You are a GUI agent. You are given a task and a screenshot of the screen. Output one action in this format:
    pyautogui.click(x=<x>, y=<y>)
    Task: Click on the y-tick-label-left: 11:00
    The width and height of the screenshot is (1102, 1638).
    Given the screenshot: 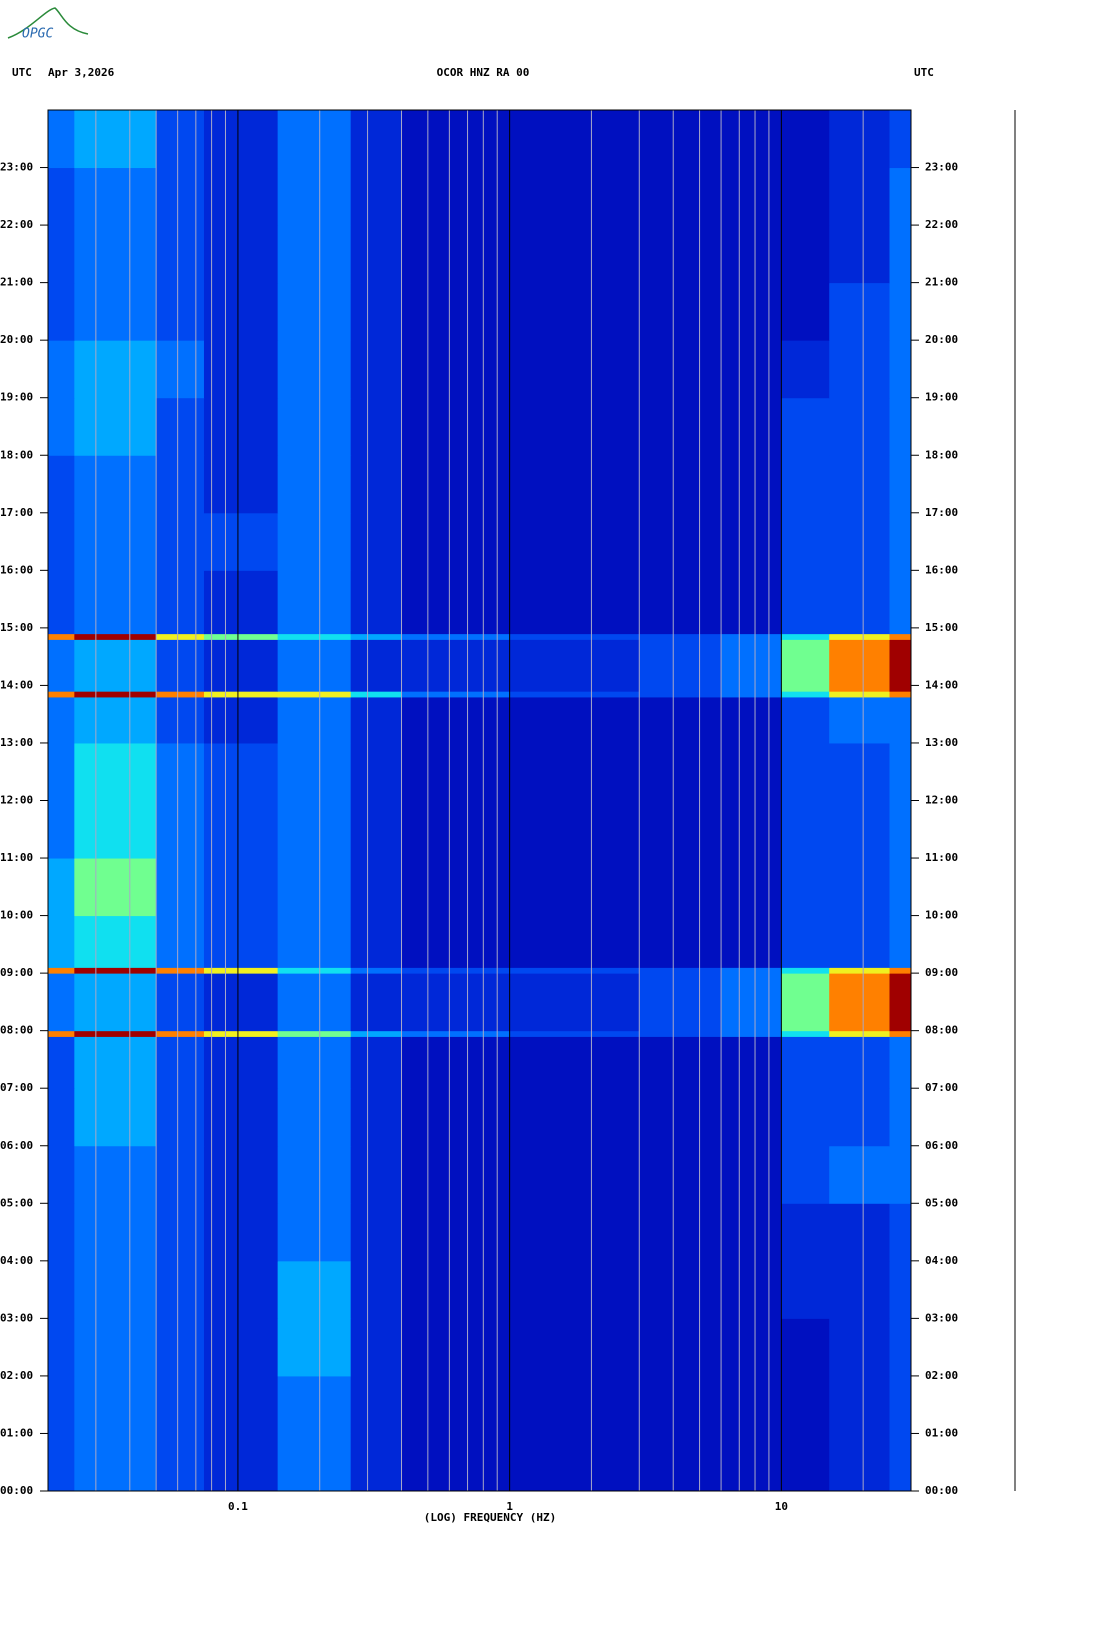 What is the action you would take?
    pyautogui.click(x=16, y=857)
    